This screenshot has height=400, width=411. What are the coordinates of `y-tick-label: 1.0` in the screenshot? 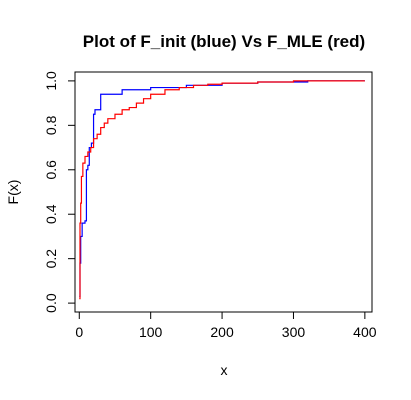 It's located at (51, 81).